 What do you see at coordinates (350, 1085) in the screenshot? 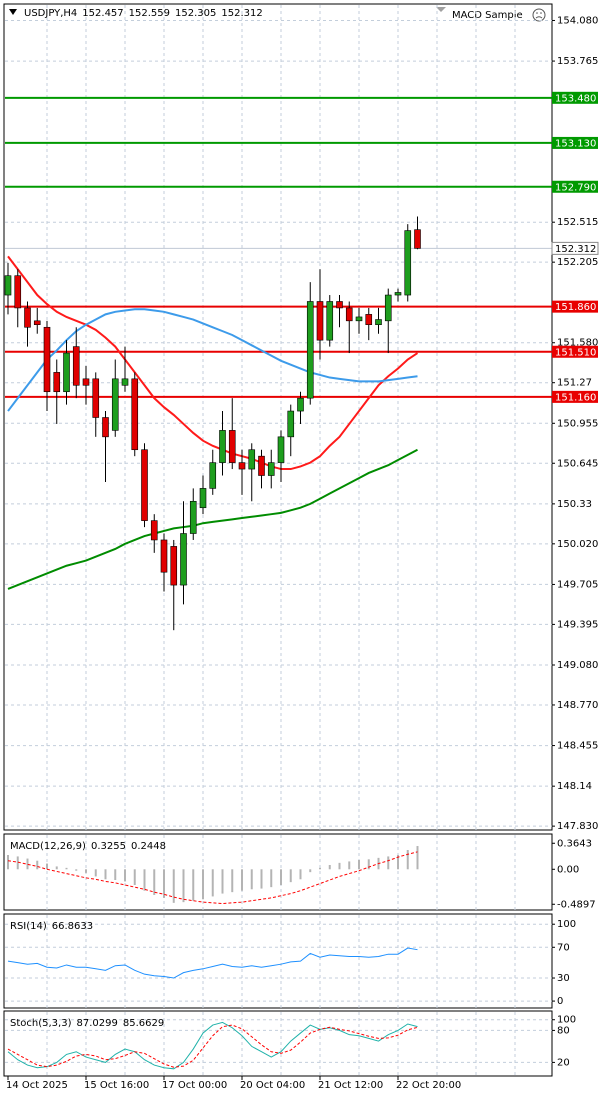
I see `x-tick-label: 21 Oct 12:00` at bounding box center [350, 1085].